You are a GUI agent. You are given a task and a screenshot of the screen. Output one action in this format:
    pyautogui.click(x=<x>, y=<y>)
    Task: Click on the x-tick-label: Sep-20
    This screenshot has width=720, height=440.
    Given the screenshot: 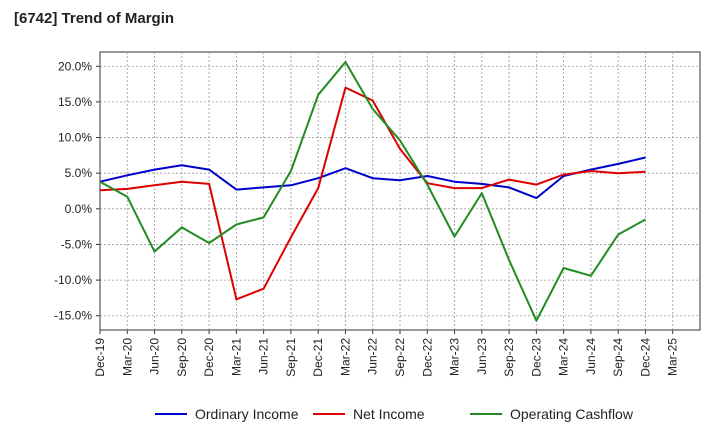 What is the action you would take?
    pyautogui.click(x=182, y=357)
    